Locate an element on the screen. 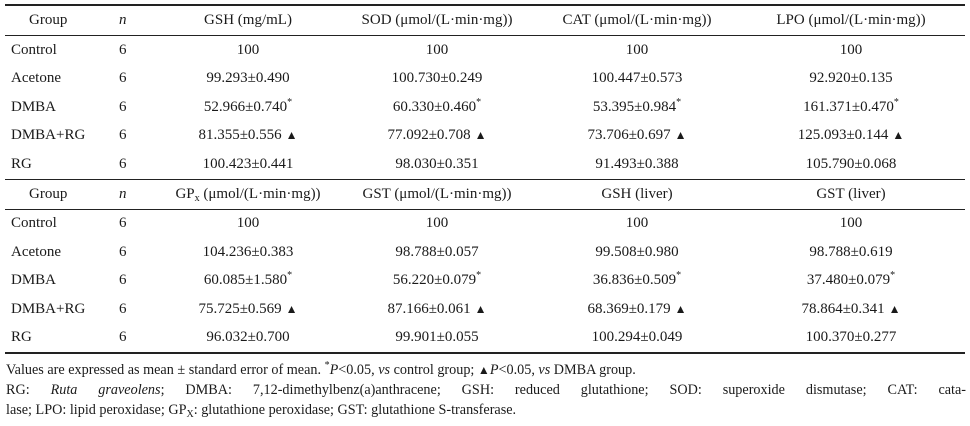 The width and height of the screenshot is (970, 426). cell-cat: 73.706±0.697 ▲ is located at coordinates (637, 136).